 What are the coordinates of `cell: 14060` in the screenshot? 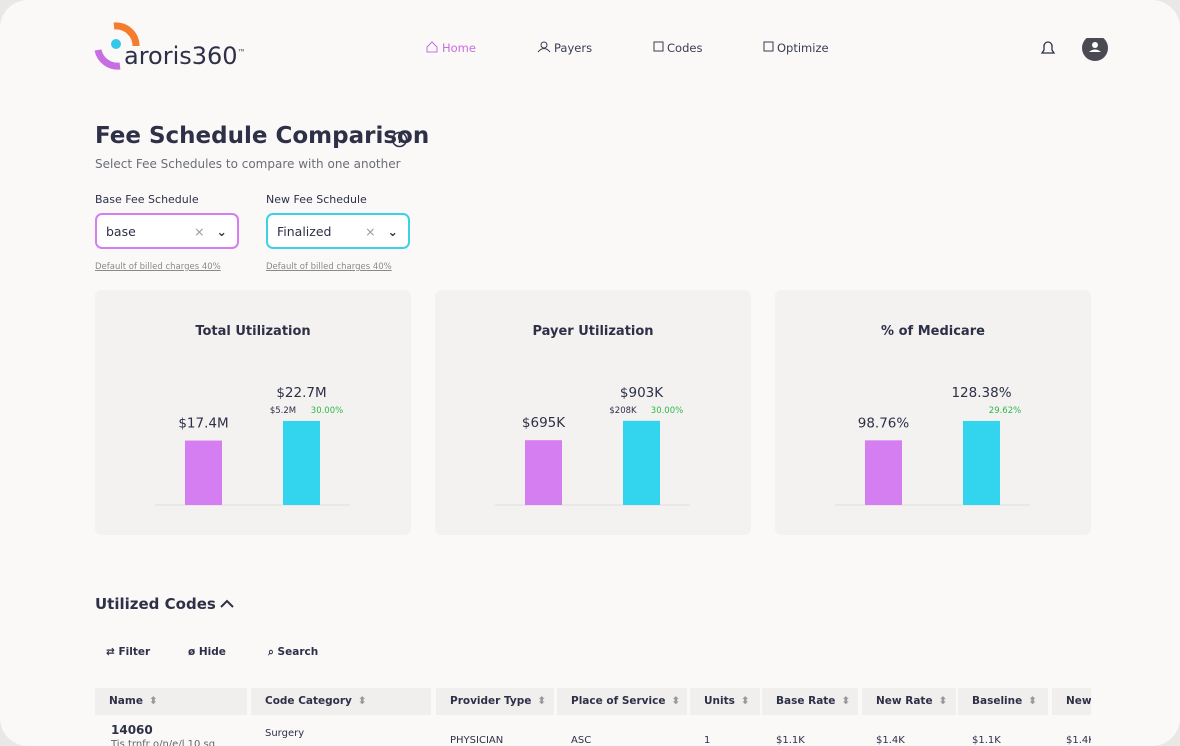 It's located at (132, 730).